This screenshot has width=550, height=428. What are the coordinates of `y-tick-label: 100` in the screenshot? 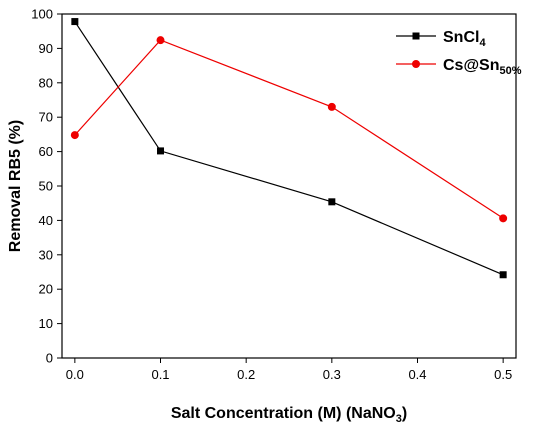 It's located at (42, 14).